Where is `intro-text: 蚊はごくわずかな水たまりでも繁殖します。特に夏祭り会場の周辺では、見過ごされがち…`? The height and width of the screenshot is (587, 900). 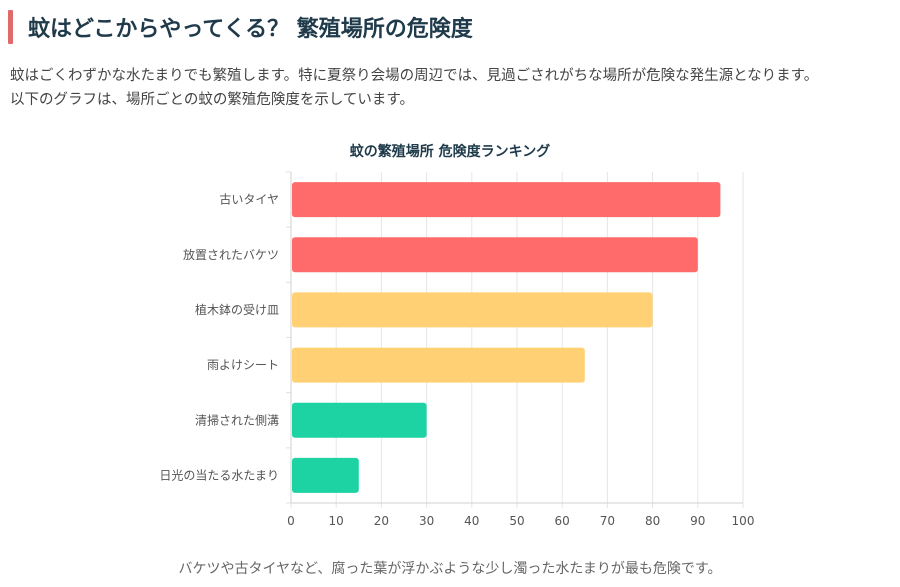 intro-text: 蚊はごくわずかな水たまりでも繁殖します。特に夏祭り会場の周辺では、見過ごされがち… is located at coordinates (454, 88).